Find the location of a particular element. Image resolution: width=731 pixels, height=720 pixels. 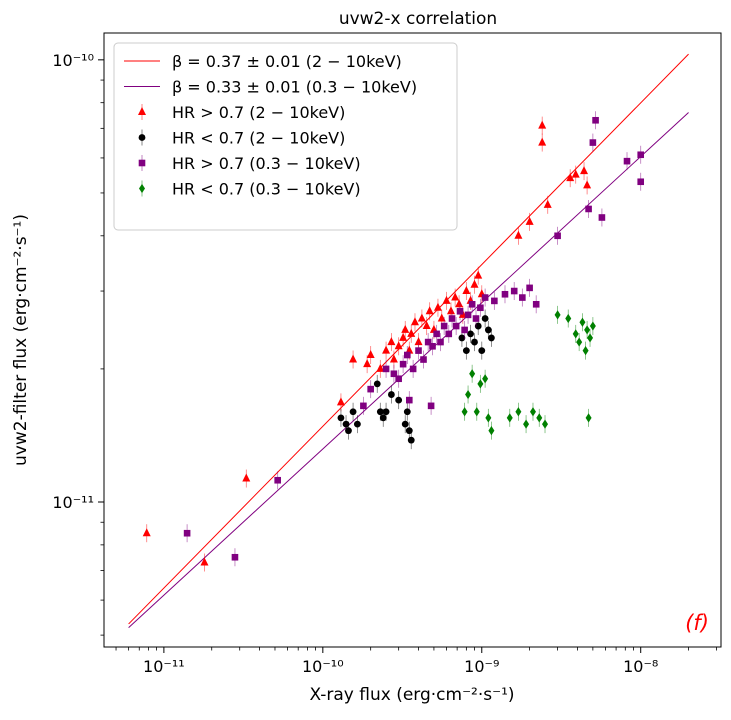

legend-label: β = 0.33 ± 0.01 (0.3 − 10keV) is located at coordinates (294, 87).